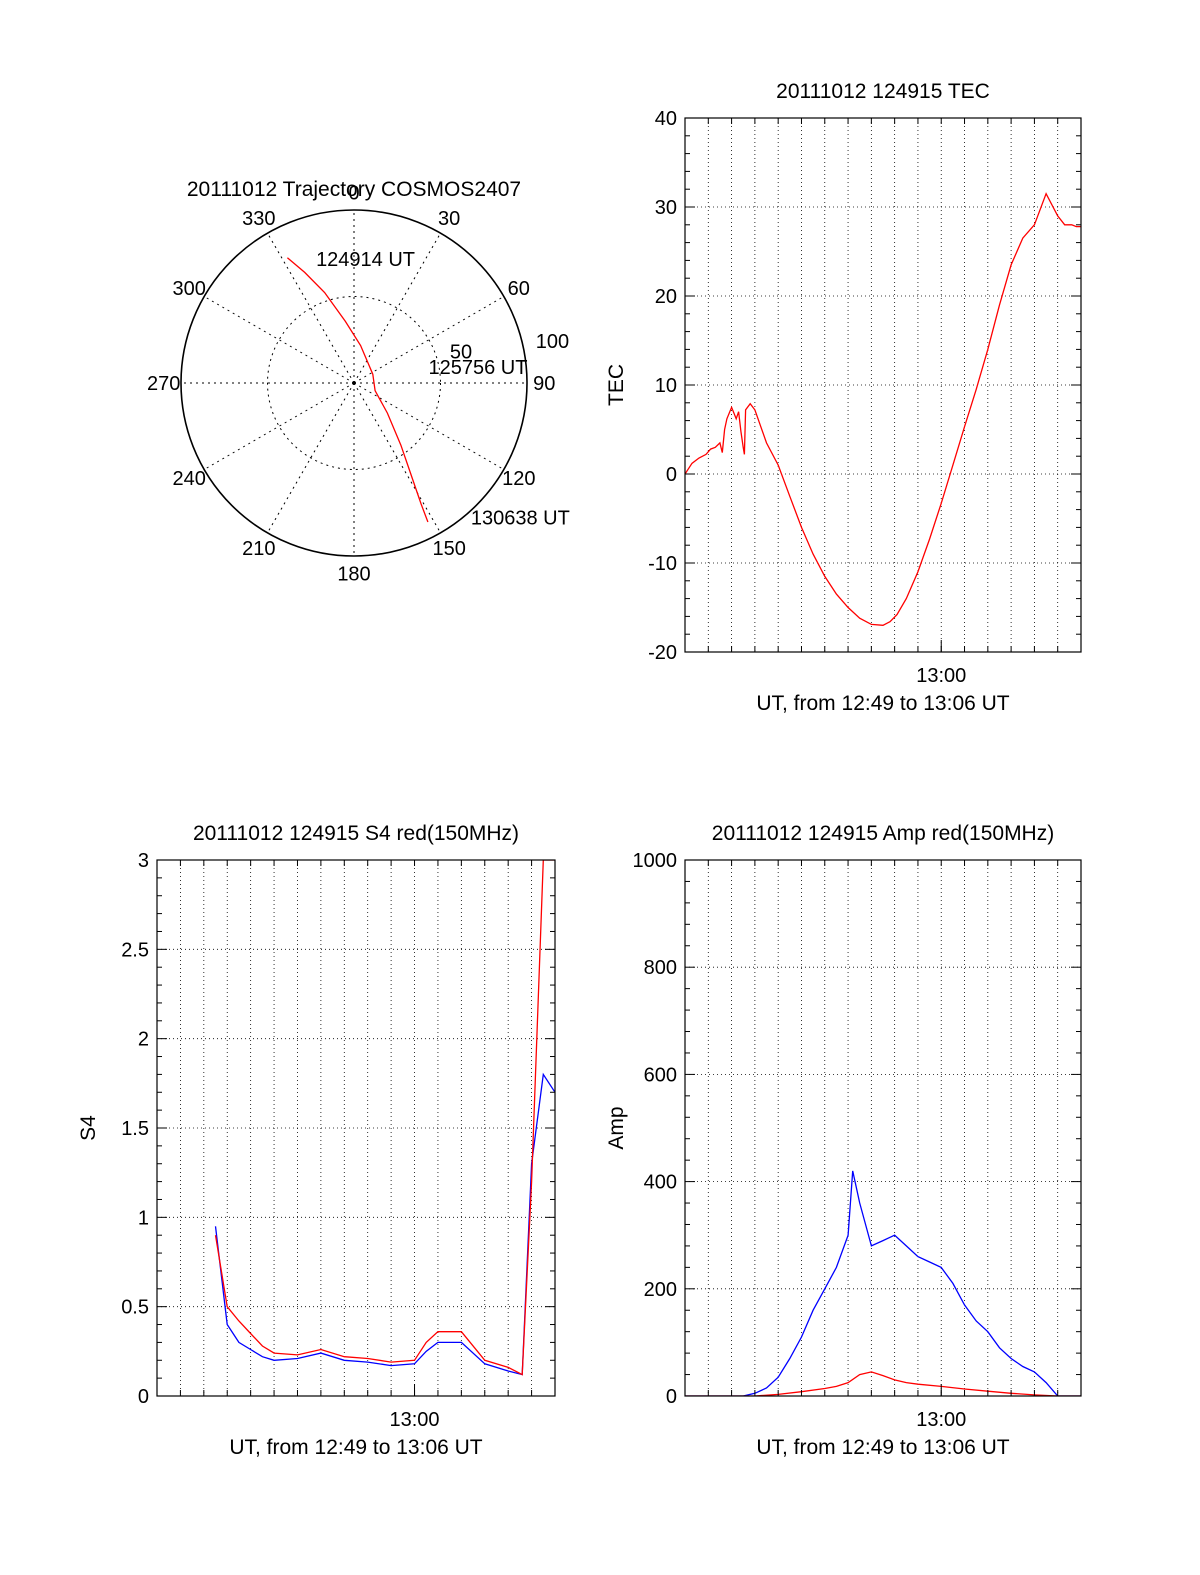  Describe the element at coordinates (660, 1075) in the screenshot. I see `y-tick-label: 600` at that location.